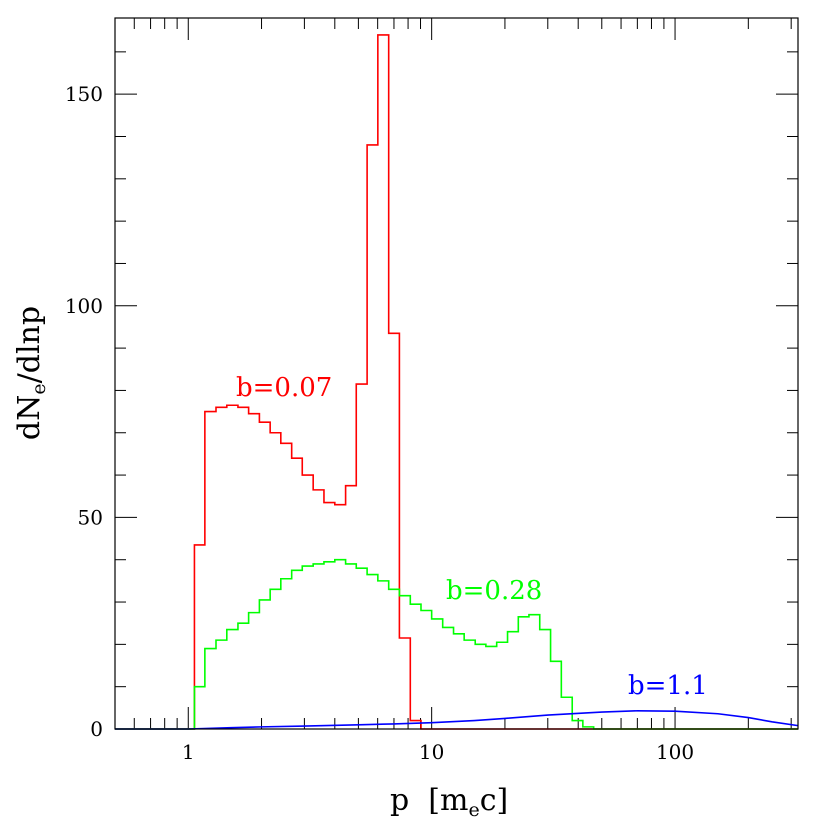 This screenshot has height=830, width=830. I want to click on x-tick-label: 1, so click(188, 752).